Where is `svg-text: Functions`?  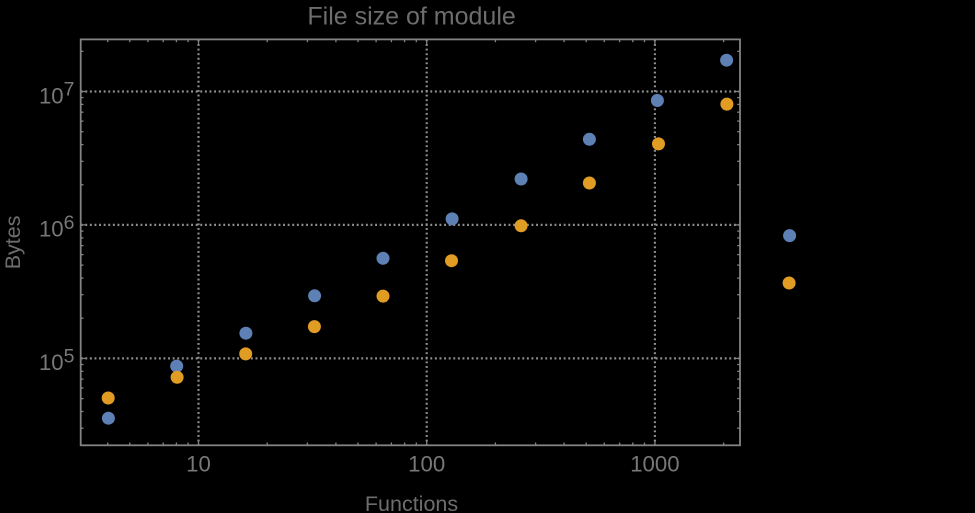 svg-text: Functions is located at coordinates (411, 502).